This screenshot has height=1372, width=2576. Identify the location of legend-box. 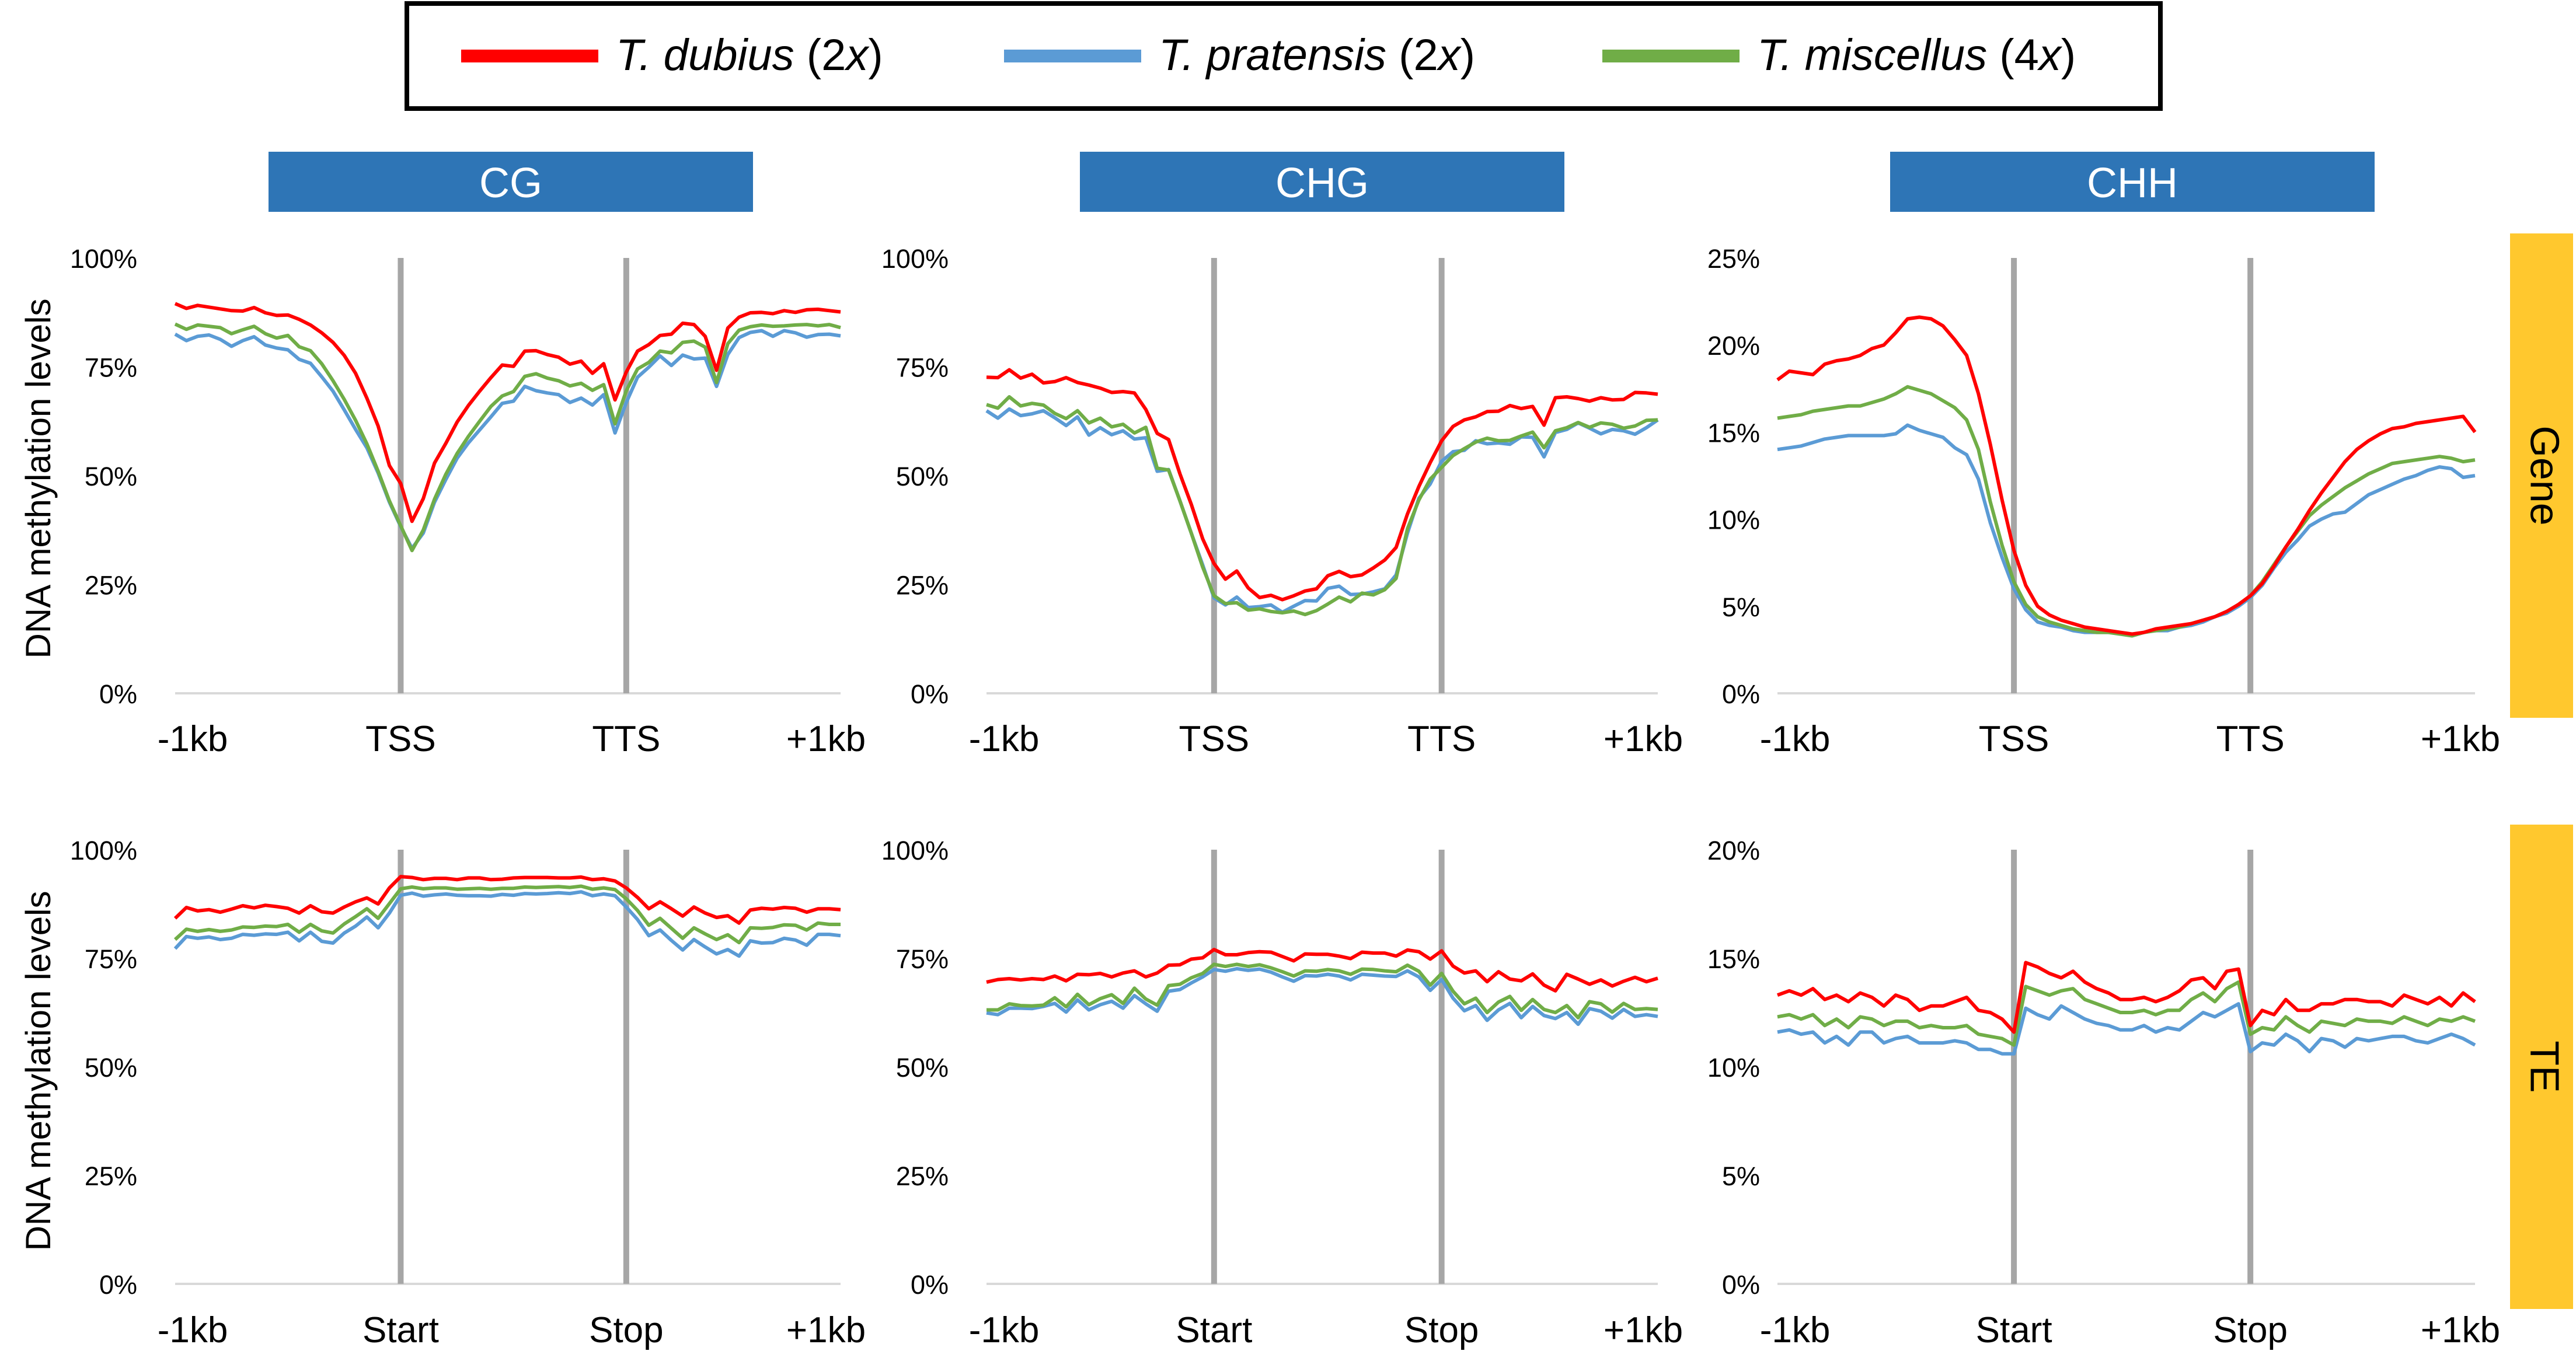
(1284, 56).